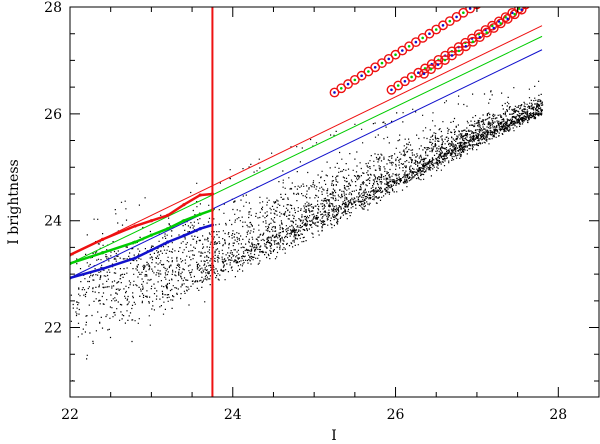  What do you see at coordinates (53, 8) in the screenshot?
I see `y-tick-label: 28` at bounding box center [53, 8].